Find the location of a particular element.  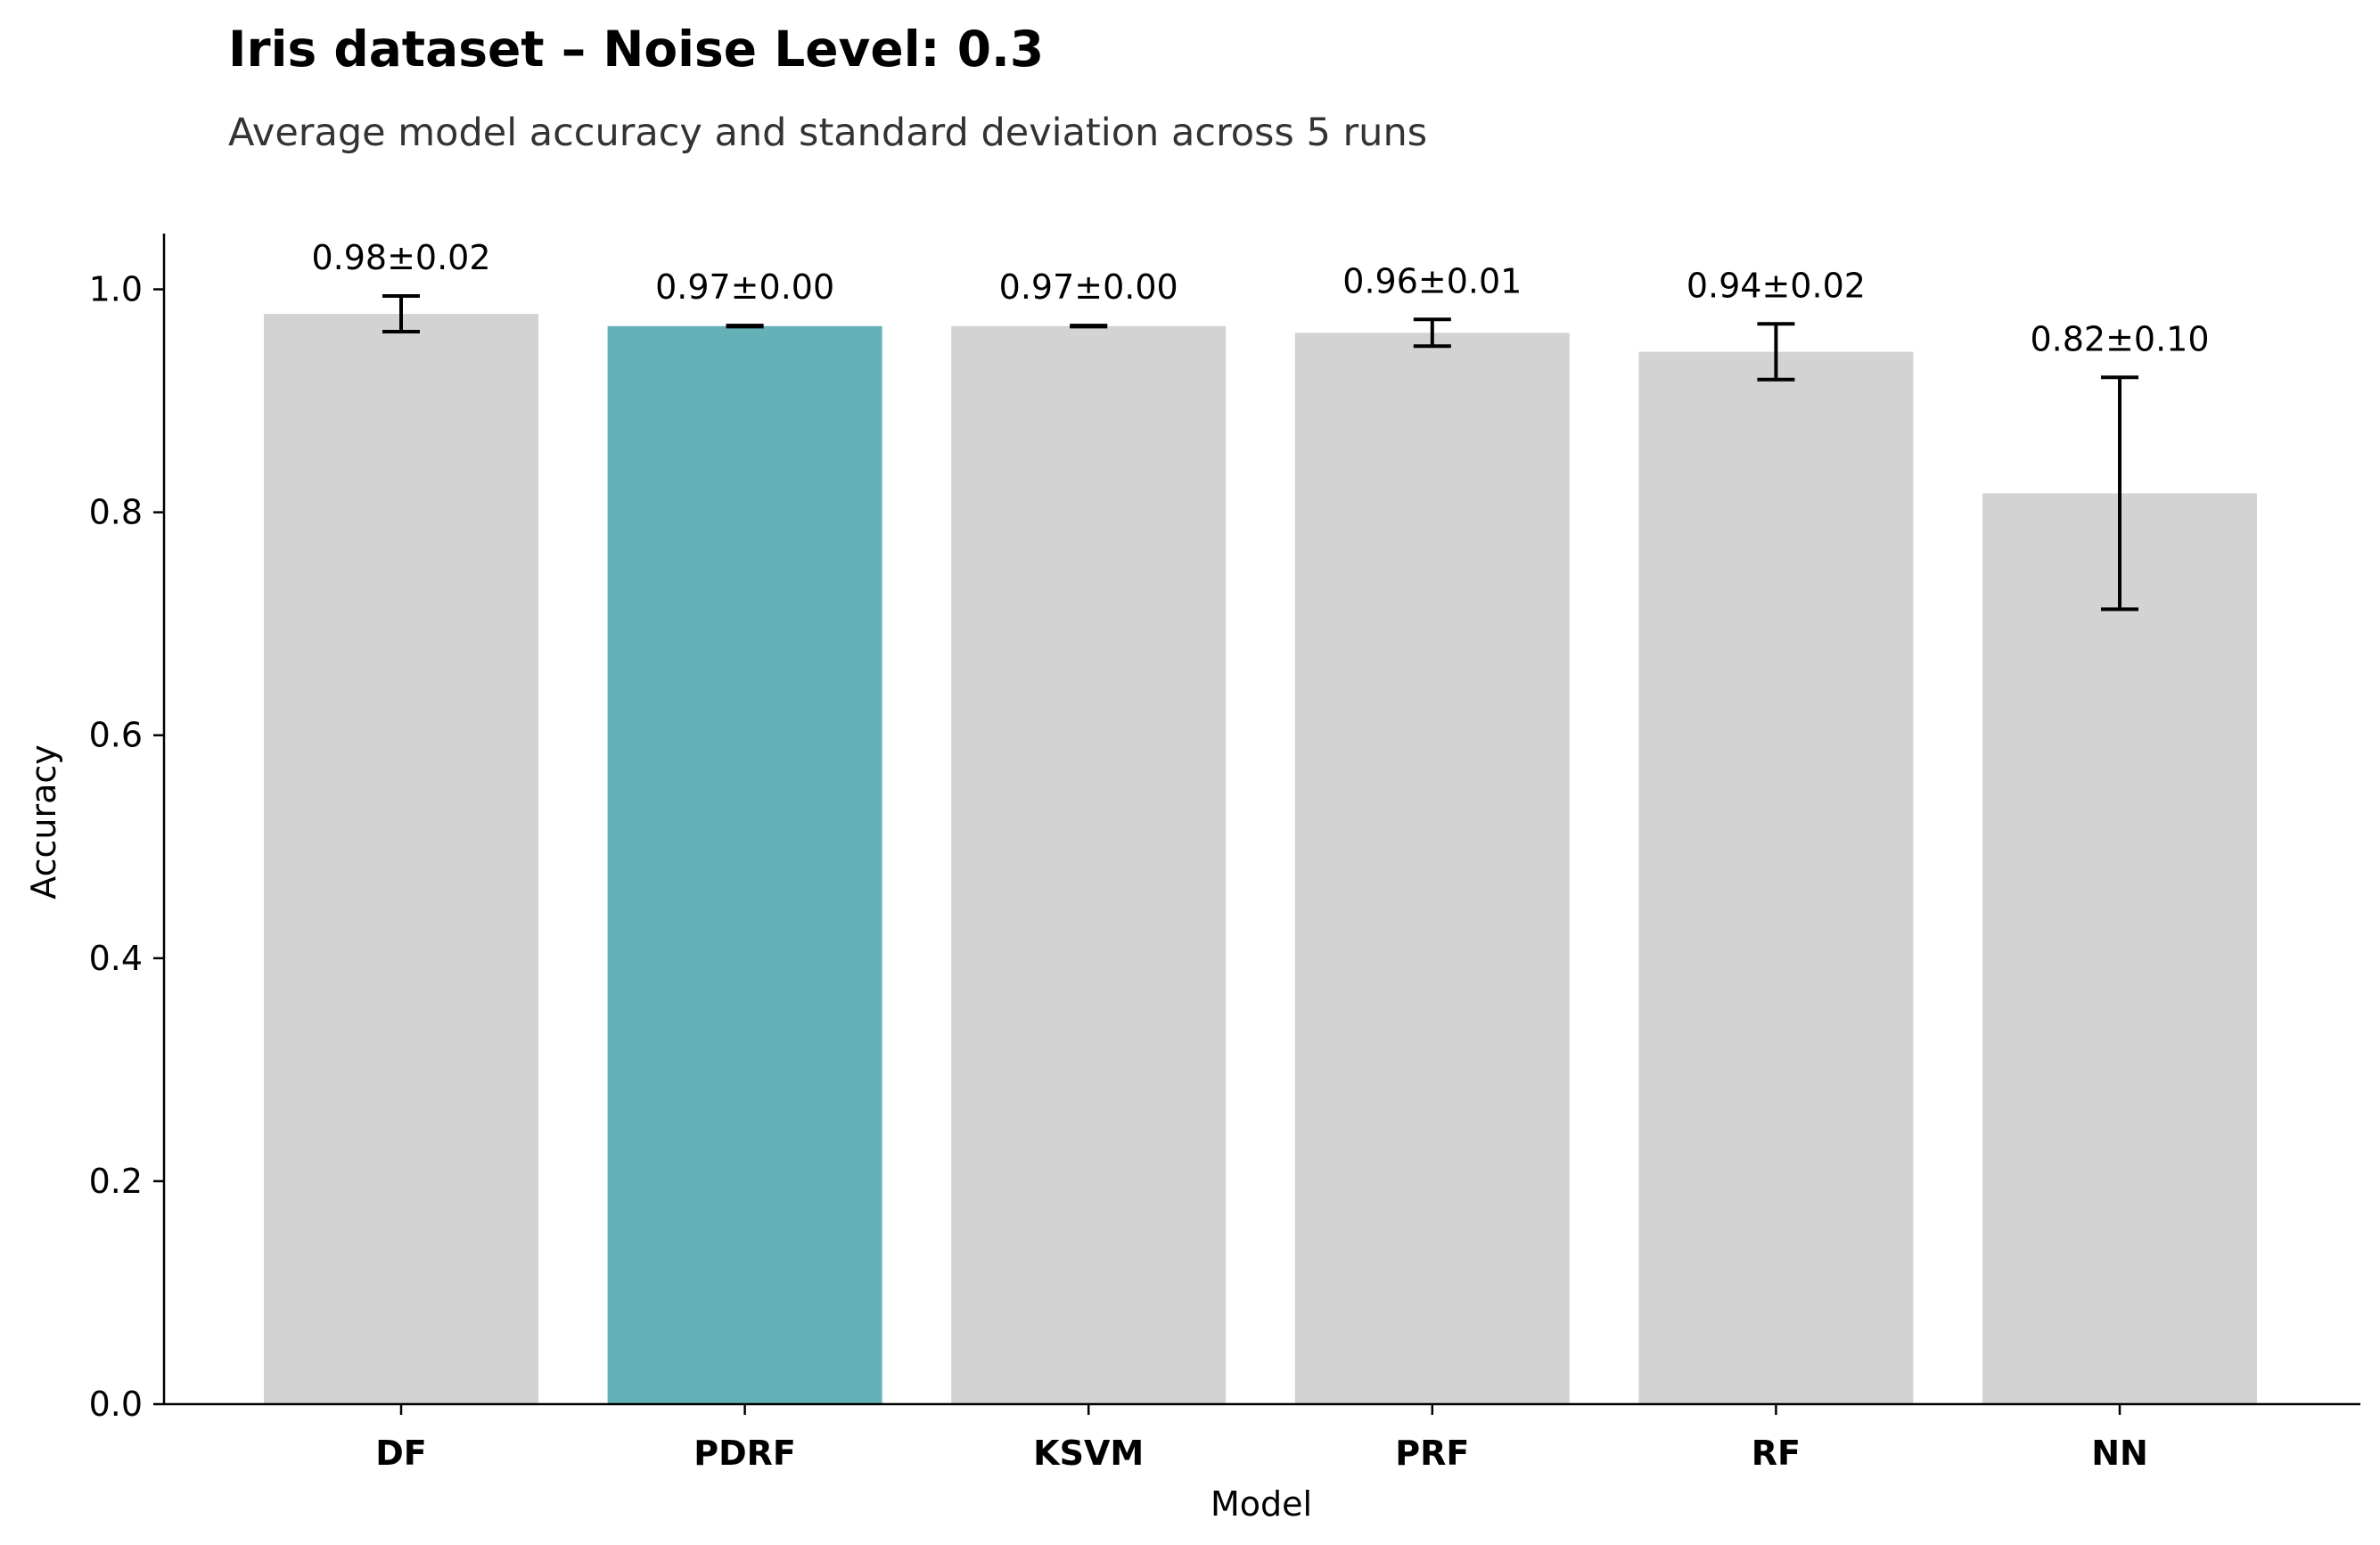

error-bar-prf is located at coordinates (1432, 333).